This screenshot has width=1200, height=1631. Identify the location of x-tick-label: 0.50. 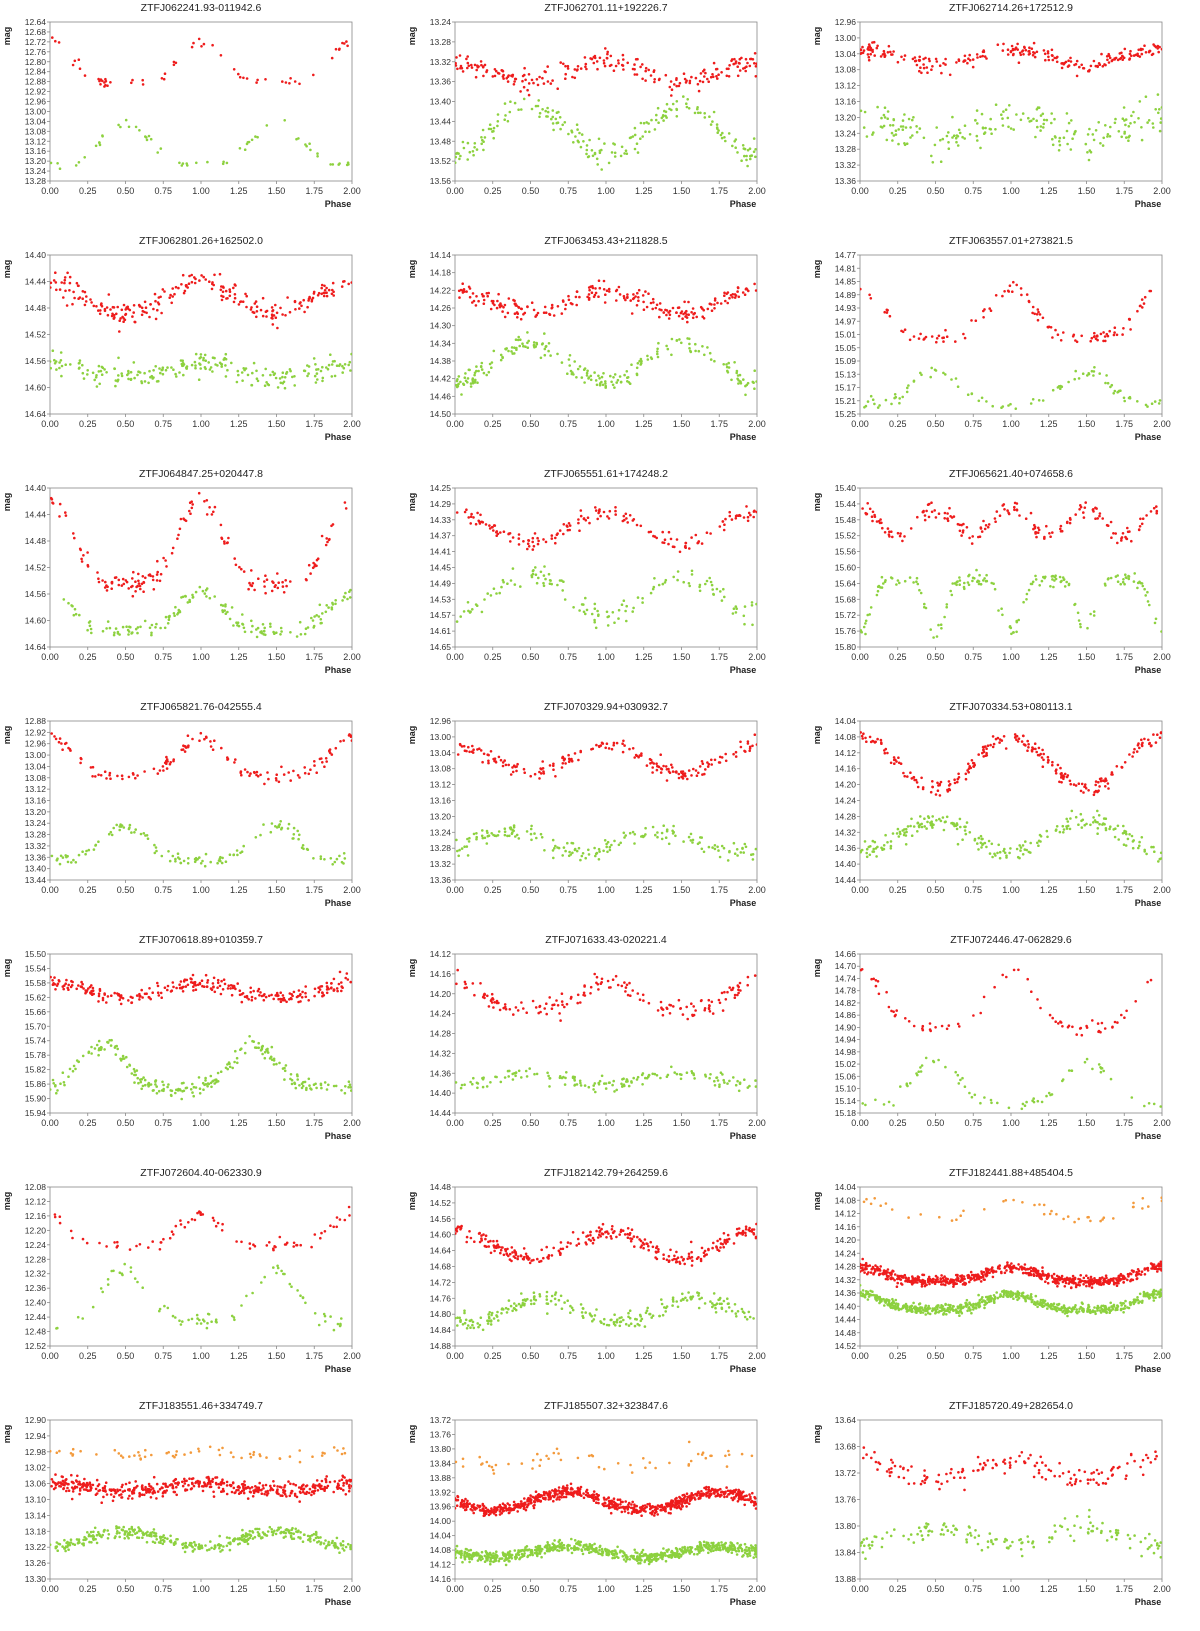
(531, 424).